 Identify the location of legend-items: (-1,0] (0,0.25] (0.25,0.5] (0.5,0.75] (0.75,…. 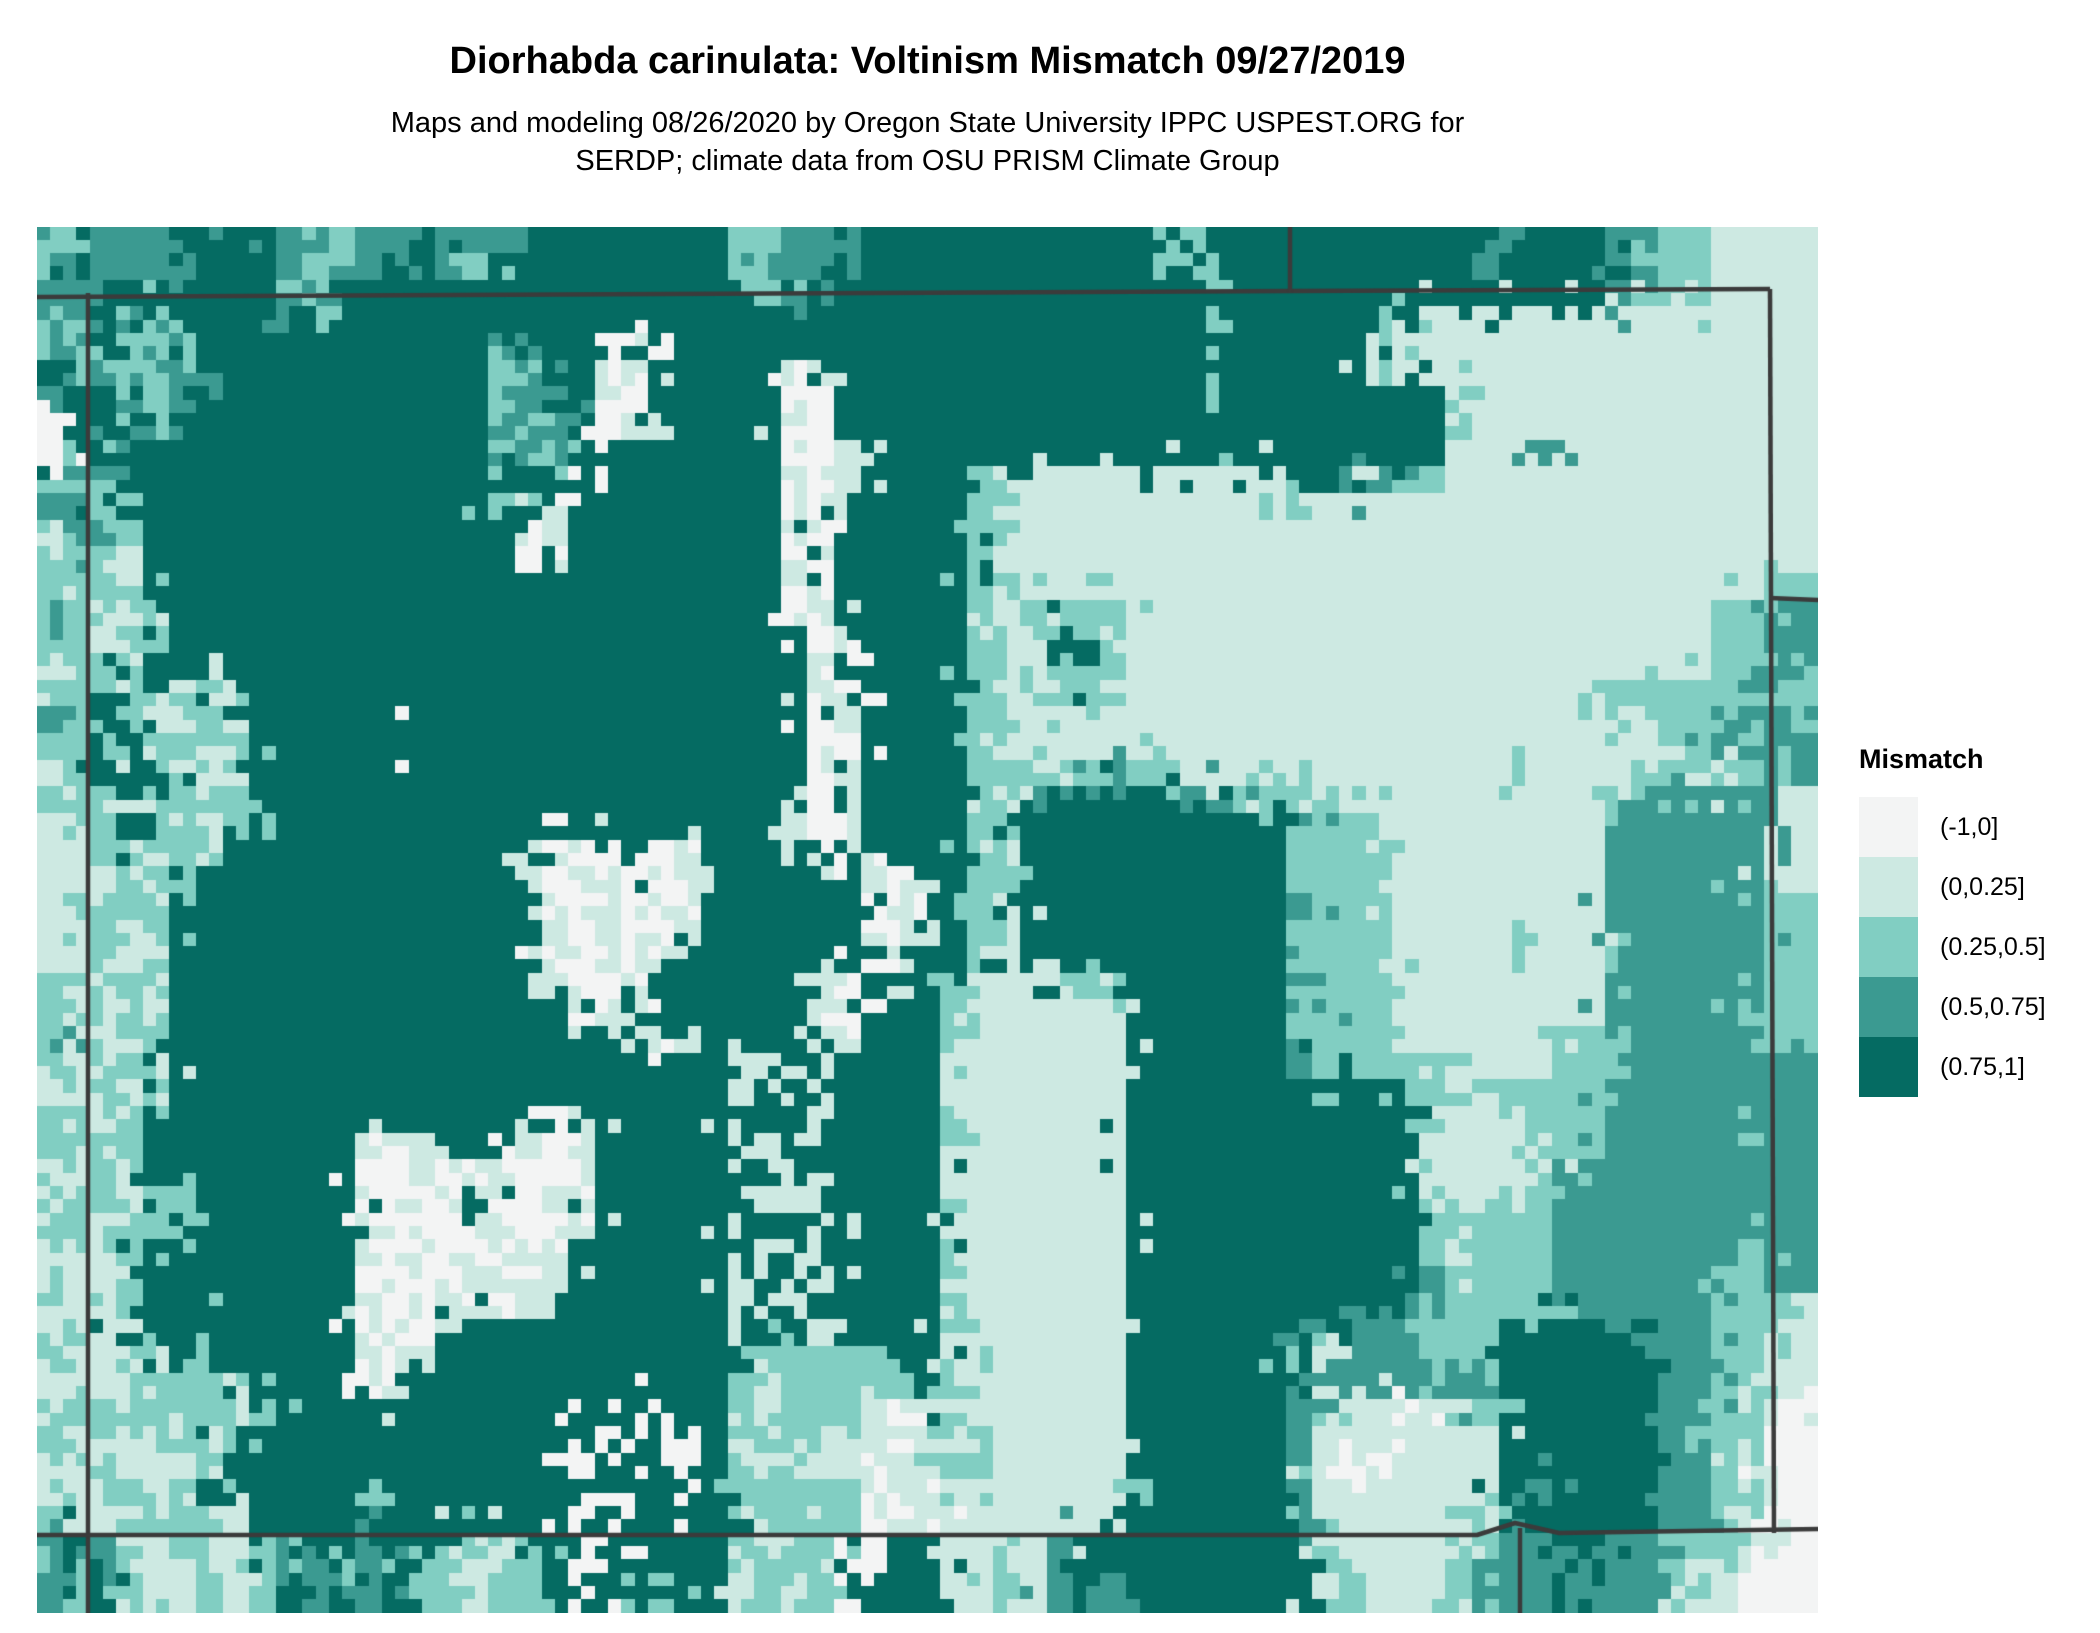
(1979, 947).